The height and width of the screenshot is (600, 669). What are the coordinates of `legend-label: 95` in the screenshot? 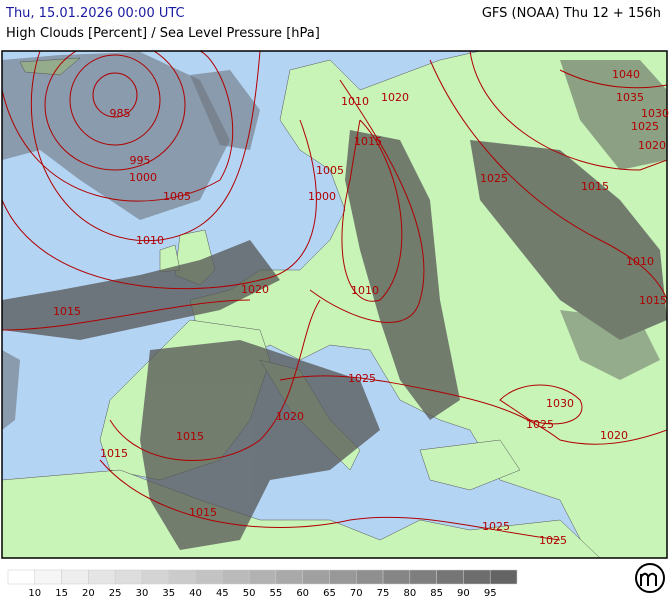 It's located at (490, 593).